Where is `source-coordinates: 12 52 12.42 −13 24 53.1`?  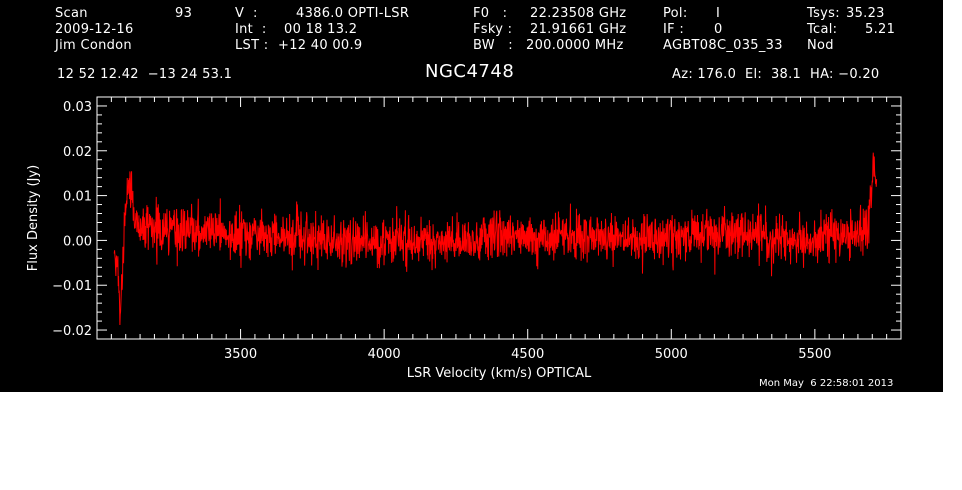 source-coordinates: 12 52 12.42 −13 24 53.1 is located at coordinates (145, 74).